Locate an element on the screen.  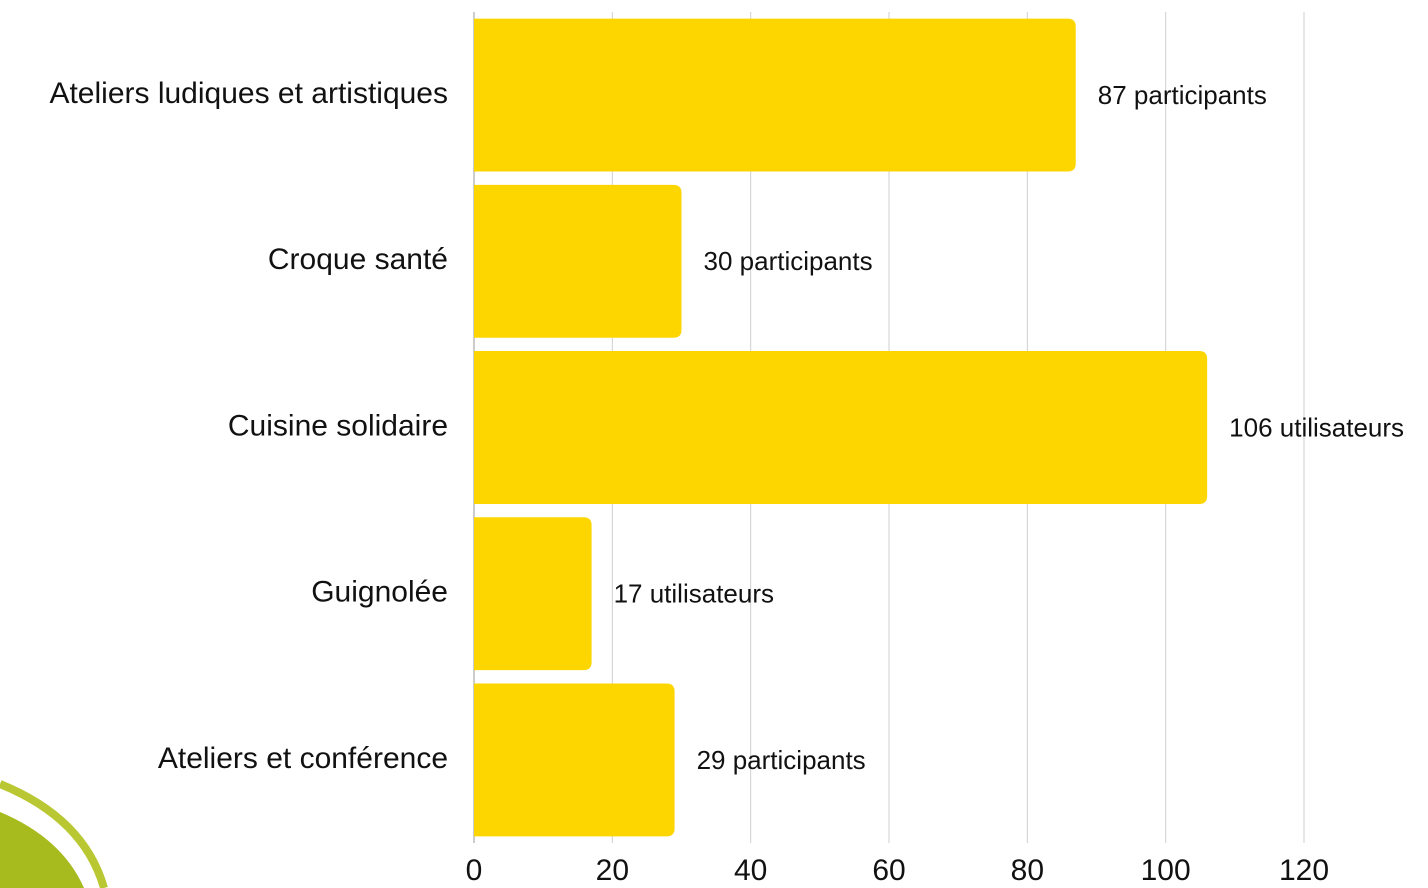
x-tick-label: 80 is located at coordinates (1027, 870).